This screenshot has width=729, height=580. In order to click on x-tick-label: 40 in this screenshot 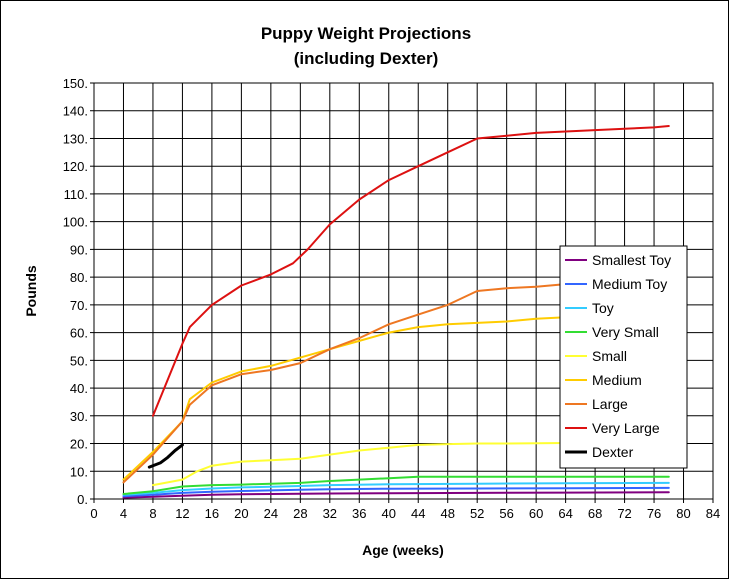, I will do `click(389, 513)`.